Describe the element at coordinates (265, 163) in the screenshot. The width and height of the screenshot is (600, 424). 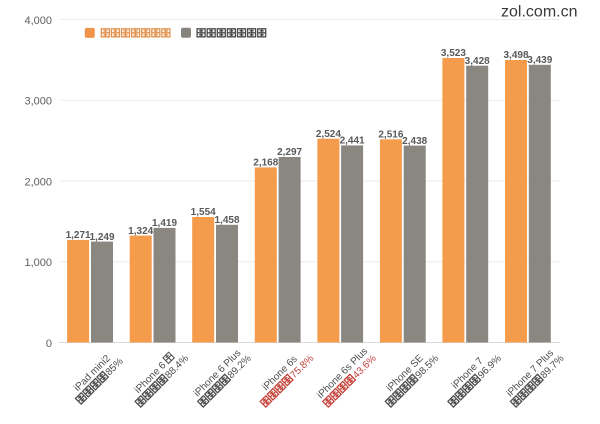
I see `svg-text: 2,168` at that location.